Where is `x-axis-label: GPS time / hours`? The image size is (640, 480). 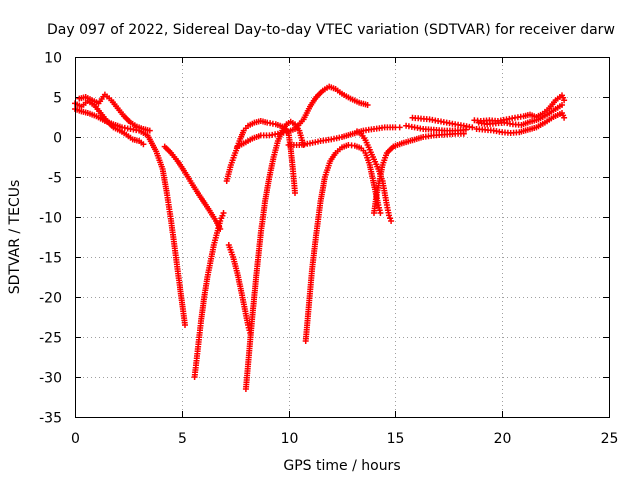 x-axis-label: GPS time / hours is located at coordinates (341, 466).